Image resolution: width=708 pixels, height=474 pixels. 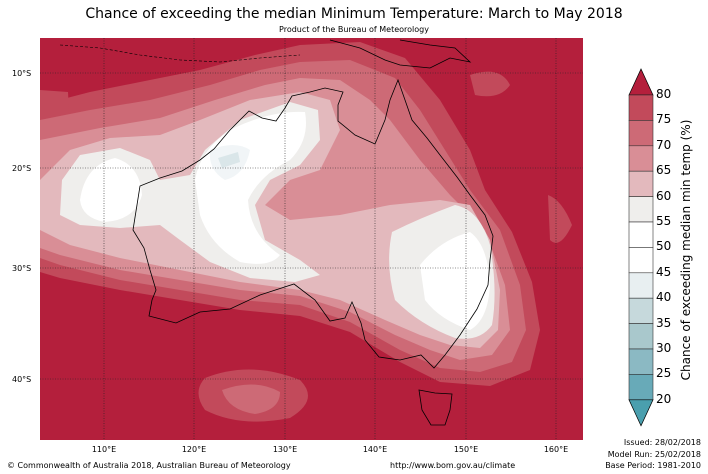 What do you see at coordinates (664, 246) in the screenshot?
I see `colorbar-tick-label: 50` at bounding box center [664, 246].